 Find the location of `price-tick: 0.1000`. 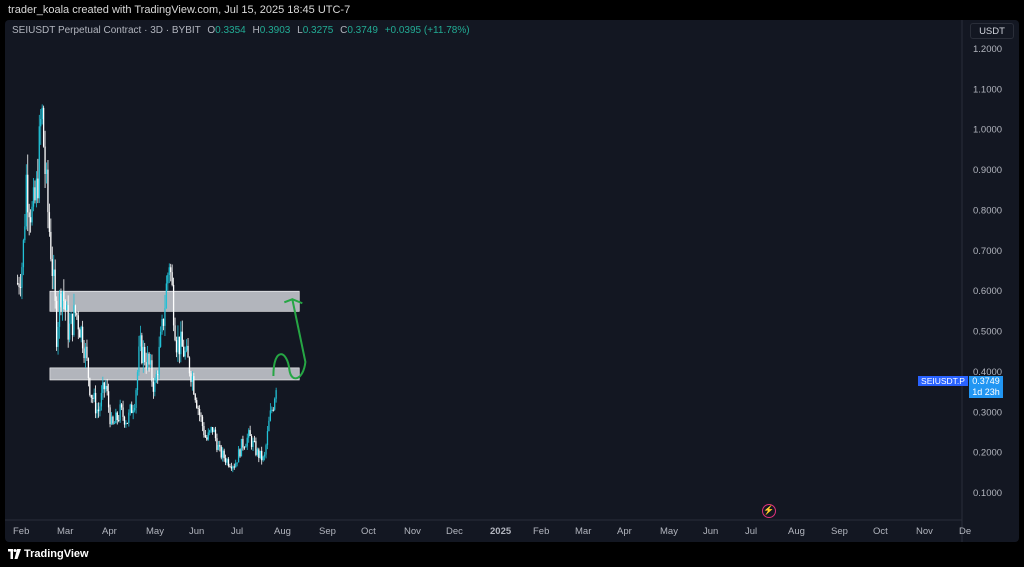

price-tick: 0.1000 is located at coordinates (987, 493).